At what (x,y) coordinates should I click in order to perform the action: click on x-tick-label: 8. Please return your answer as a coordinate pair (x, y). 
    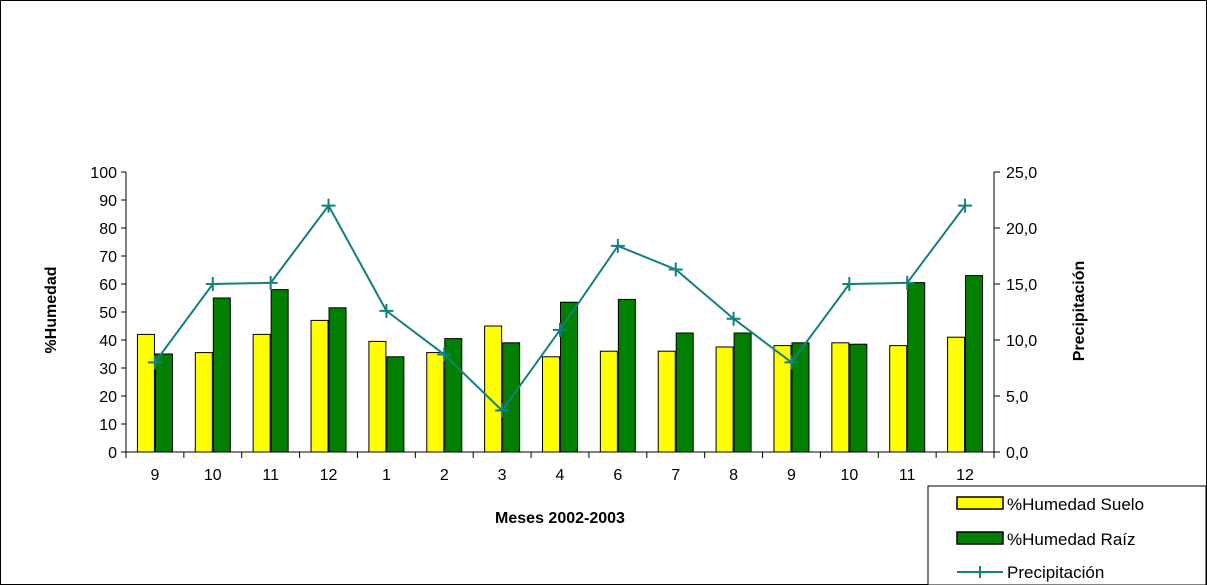
    Looking at the image, I should click on (733, 475).